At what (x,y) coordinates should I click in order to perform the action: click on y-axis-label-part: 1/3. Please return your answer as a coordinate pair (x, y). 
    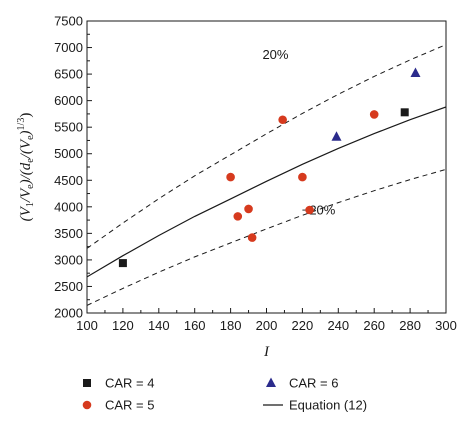
    Looking at the image, I should click on (21, 124).